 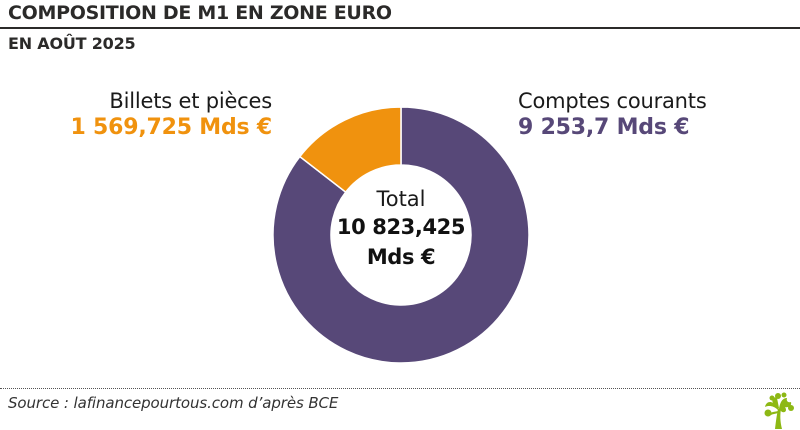 What do you see at coordinates (401, 257) in the screenshot?
I see `center-value-line2: Mds €` at bounding box center [401, 257].